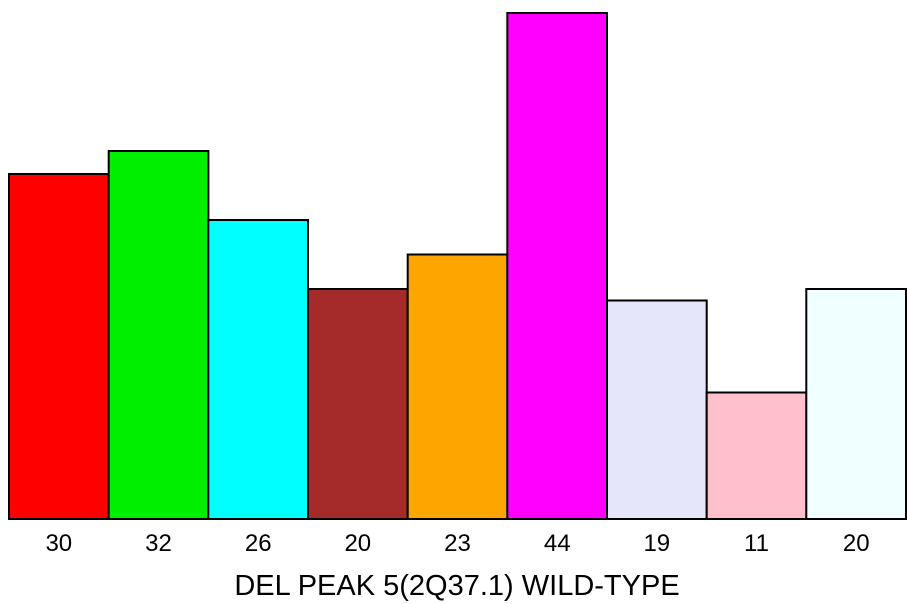 Image resolution: width=907 pixels, height=604 pixels. I want to click on x-tick-label-3: 26, so click(258, 543).